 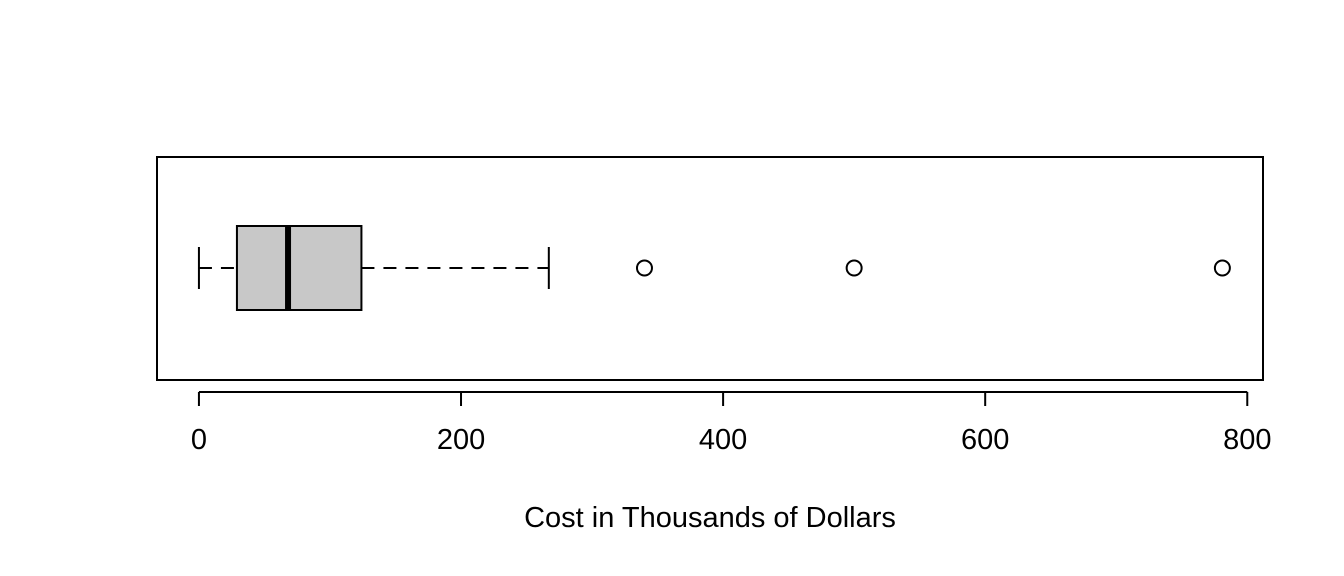 What do you see at coordinates (299, 268) in the screenshot?
I see `iqr-box` at bounding box center [299, 268].